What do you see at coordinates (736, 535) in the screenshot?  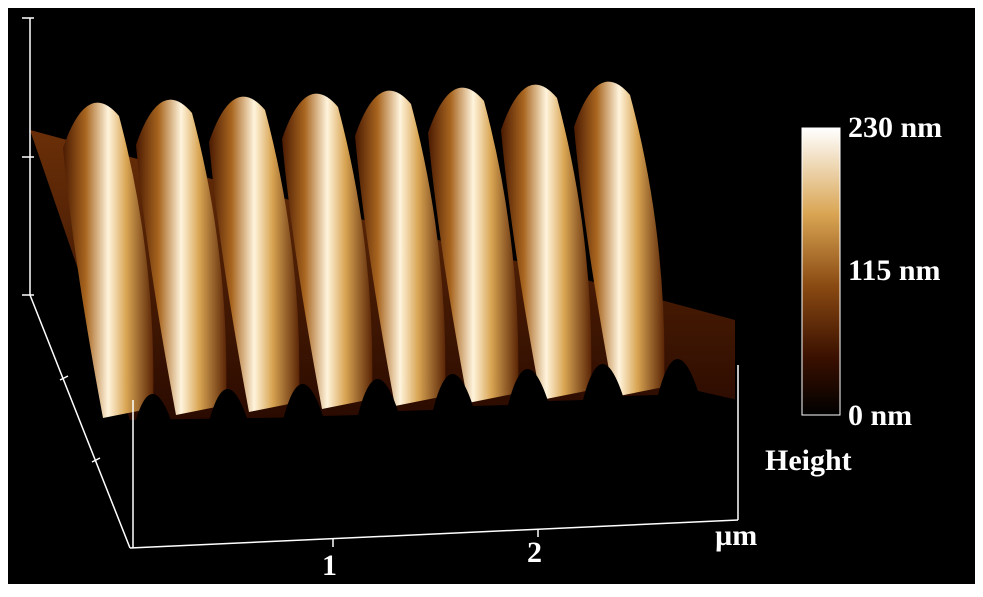 I see `axis-unit: µm` at bounding box center [736, 535].